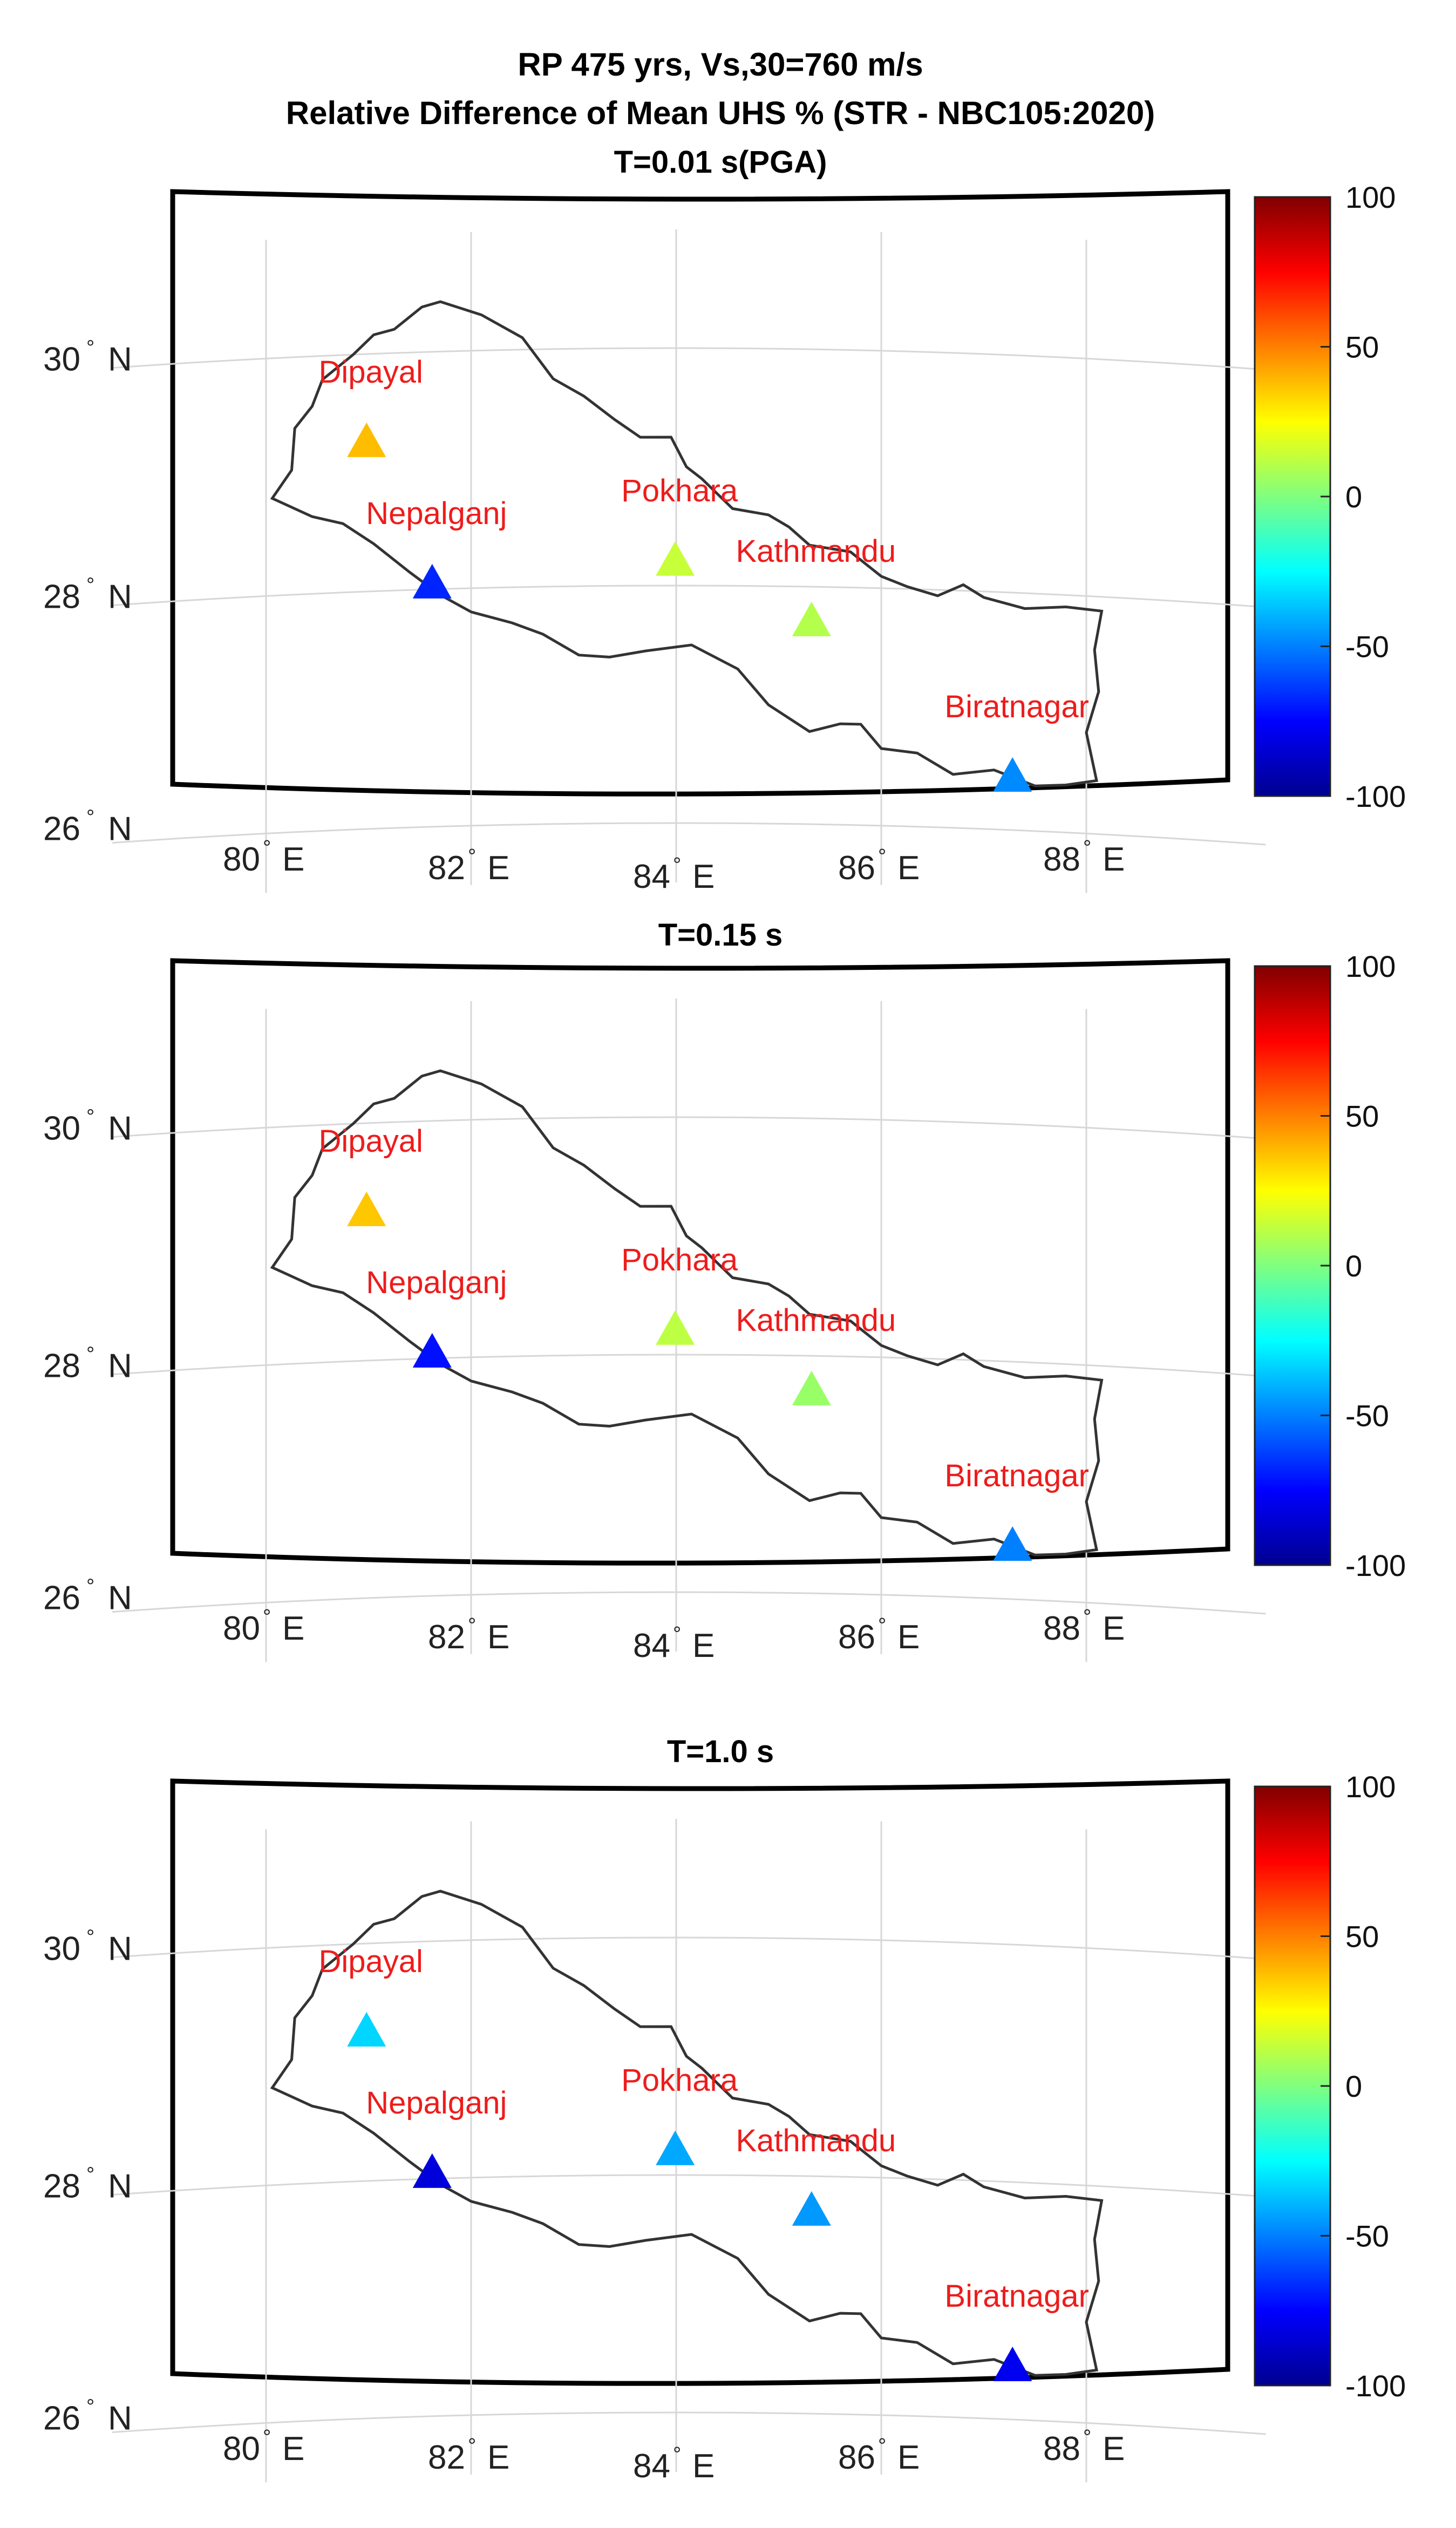 The image size is (1456, 2528). I want to click on panel-title: T=1.0 s, so click(720, 1752).